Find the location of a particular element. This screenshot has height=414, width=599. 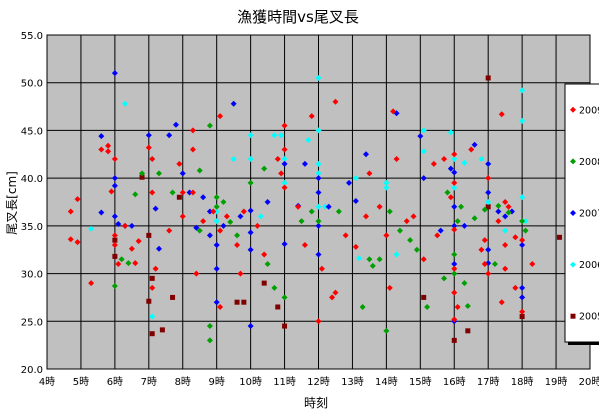

x-tick-label: 16時 is located at coordinates (454, 382).